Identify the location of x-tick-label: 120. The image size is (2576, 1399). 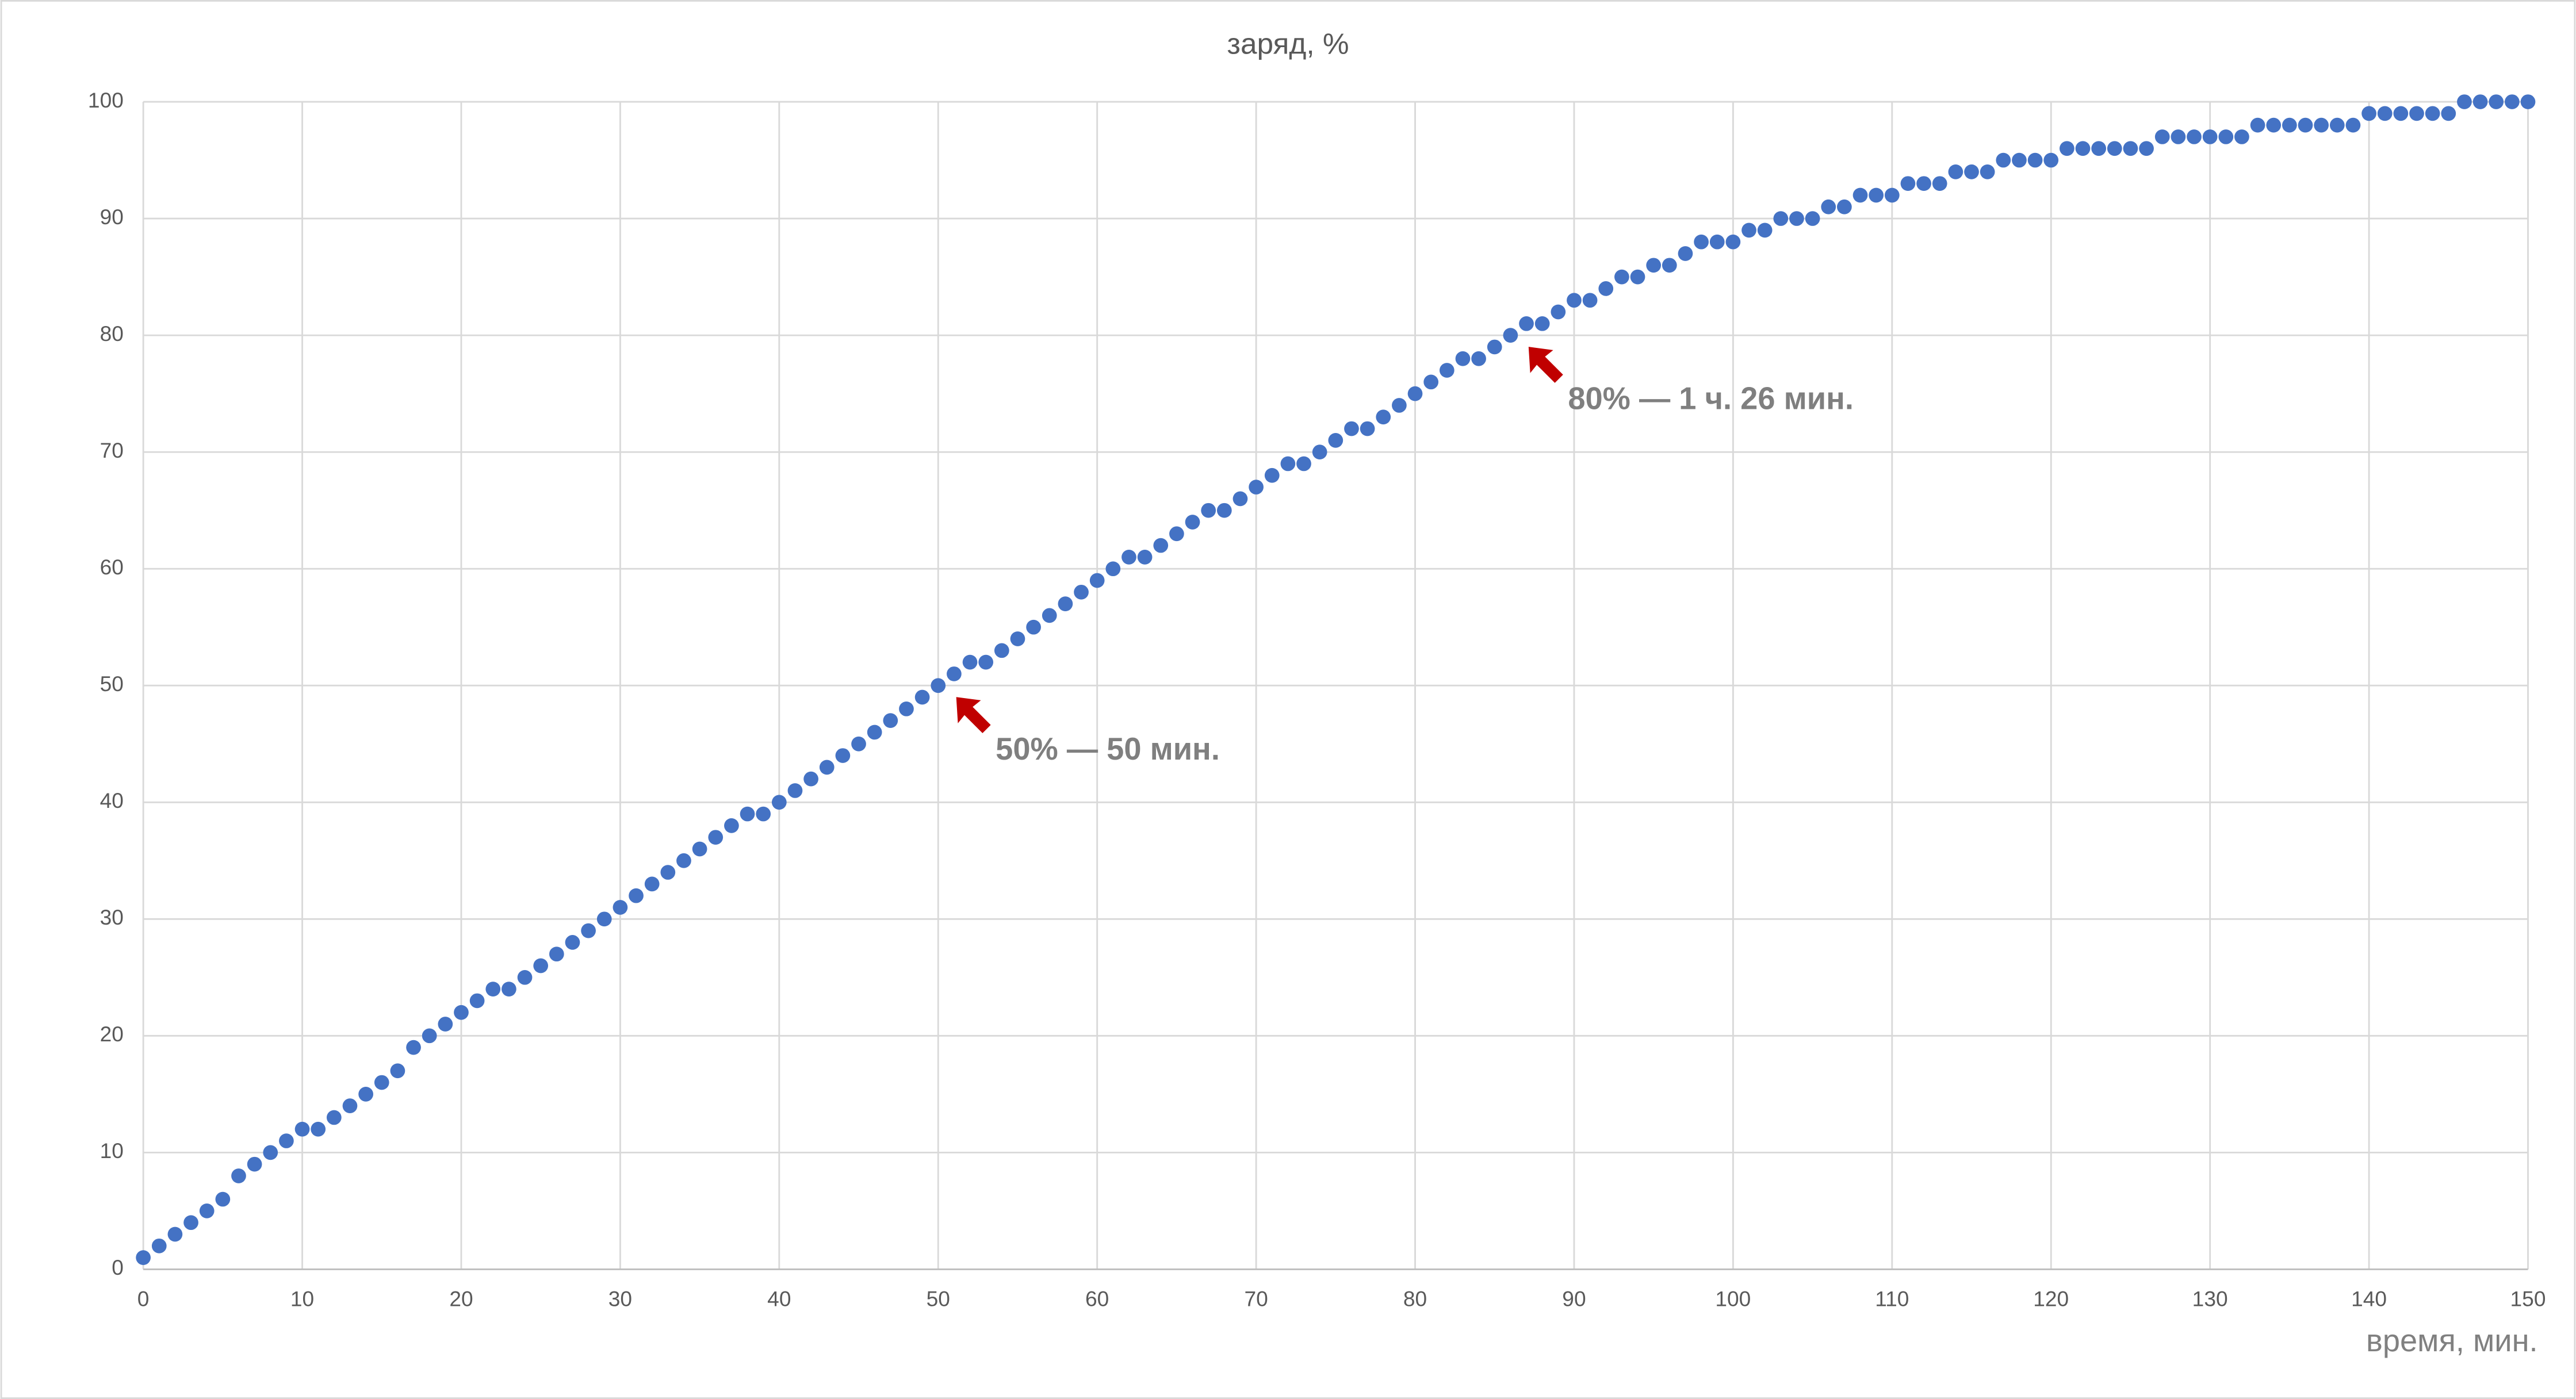
(2051, 1298).